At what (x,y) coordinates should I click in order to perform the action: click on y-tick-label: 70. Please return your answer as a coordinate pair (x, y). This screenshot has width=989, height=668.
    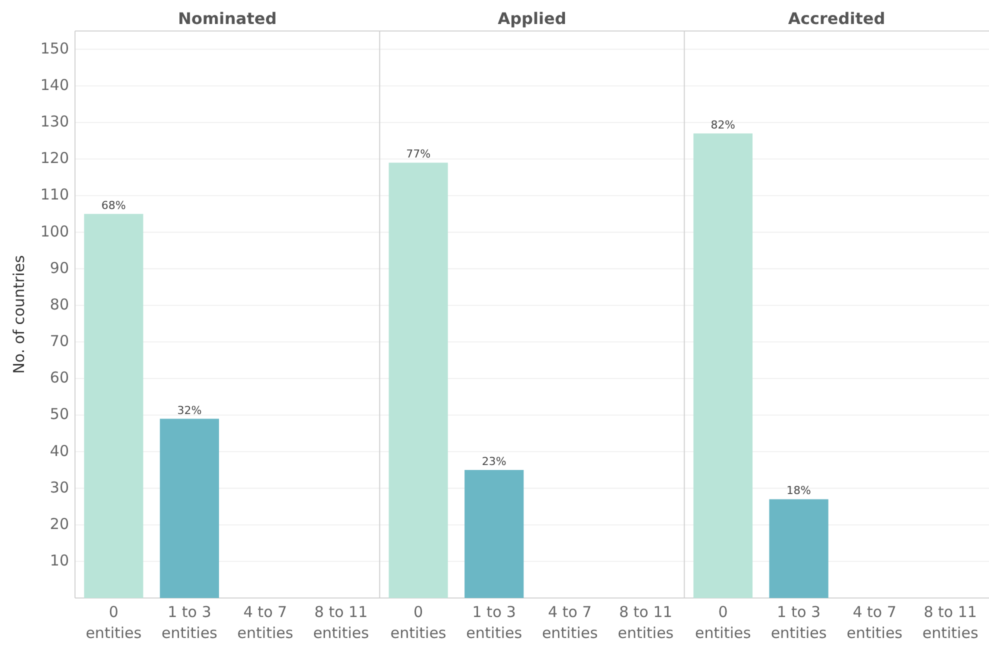
    Looking at the image, I should click on (59, 341).